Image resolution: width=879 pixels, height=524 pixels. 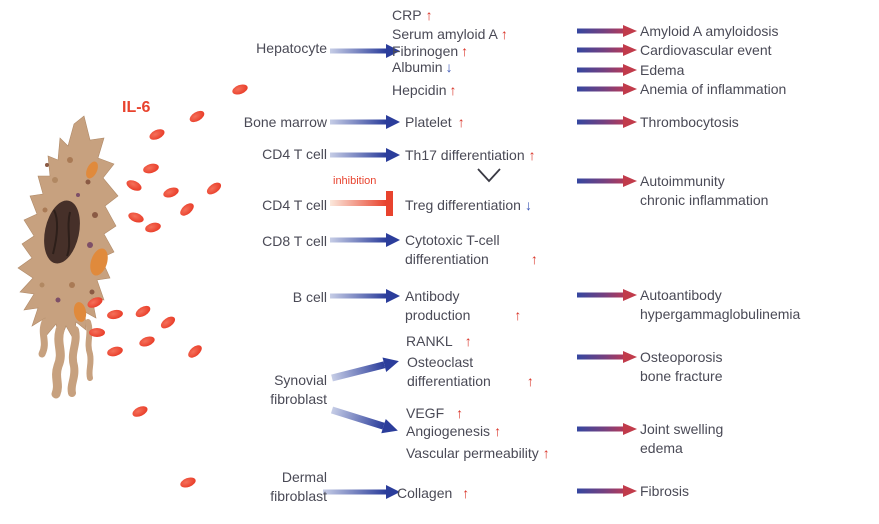 What do you see at coordinates (68, 257) in the screenshot?
I see `il6-source-cell-illustration` at bounding box center [68, 257].